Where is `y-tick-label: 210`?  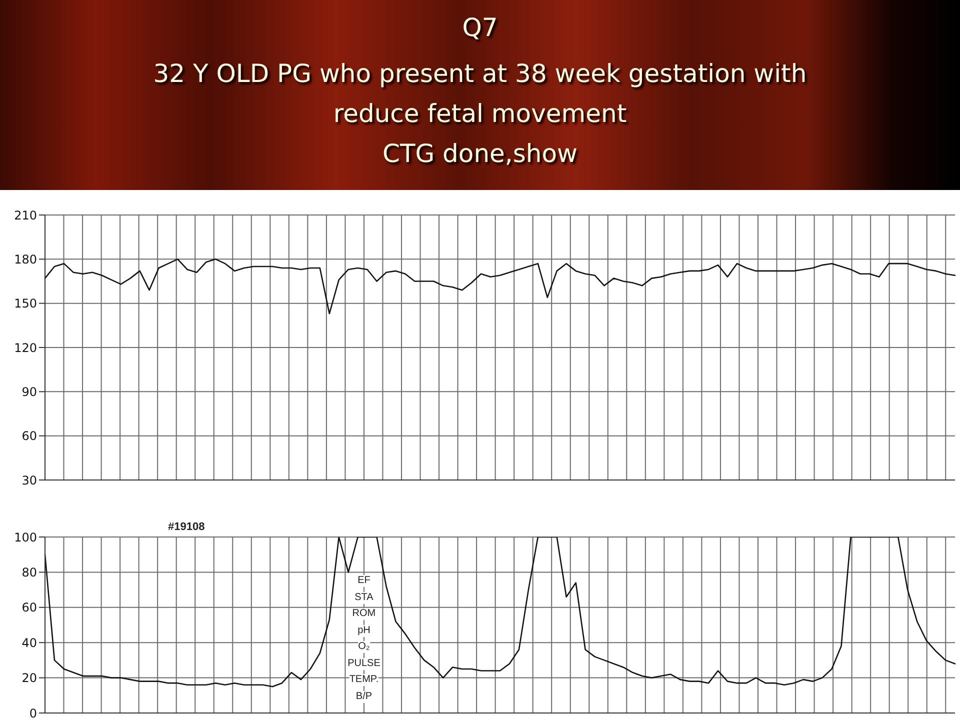 y-tick-label: 210 is located at coordinates (25, 215).